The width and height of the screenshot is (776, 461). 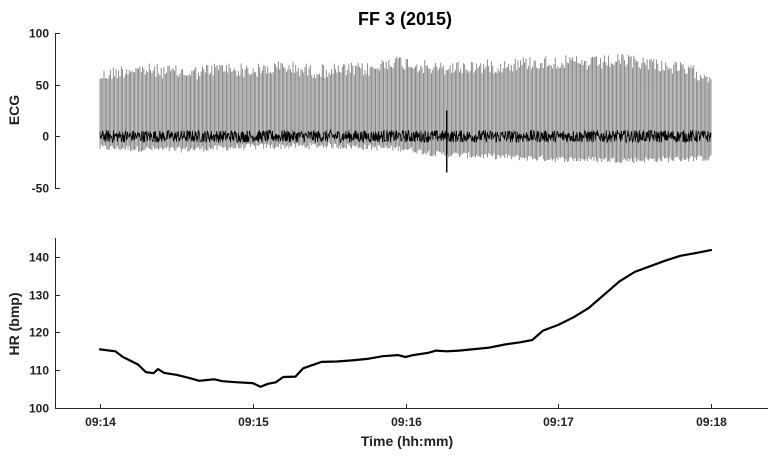 What do you see at coordinates (43, 86) in the screenshot?
I see `ecg-y-tick-label: 50` at bounding box center [43, 86].